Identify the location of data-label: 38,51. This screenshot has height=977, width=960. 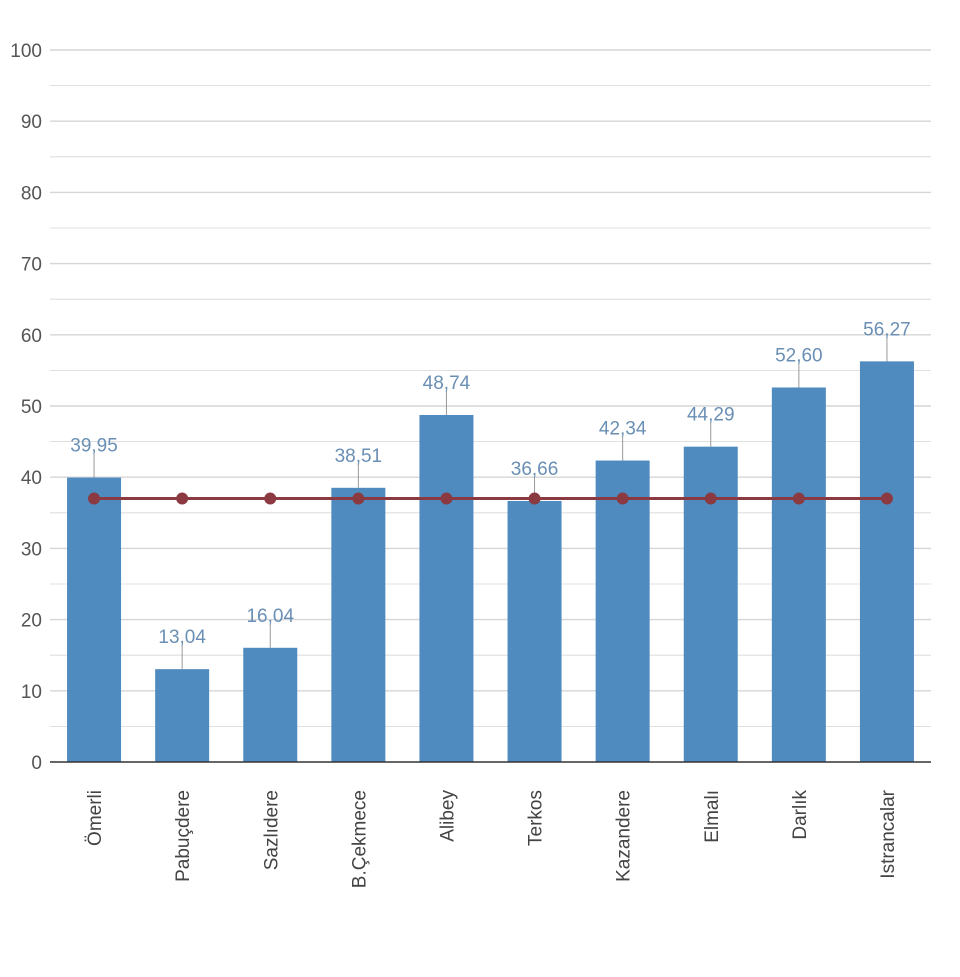
(359, 456).